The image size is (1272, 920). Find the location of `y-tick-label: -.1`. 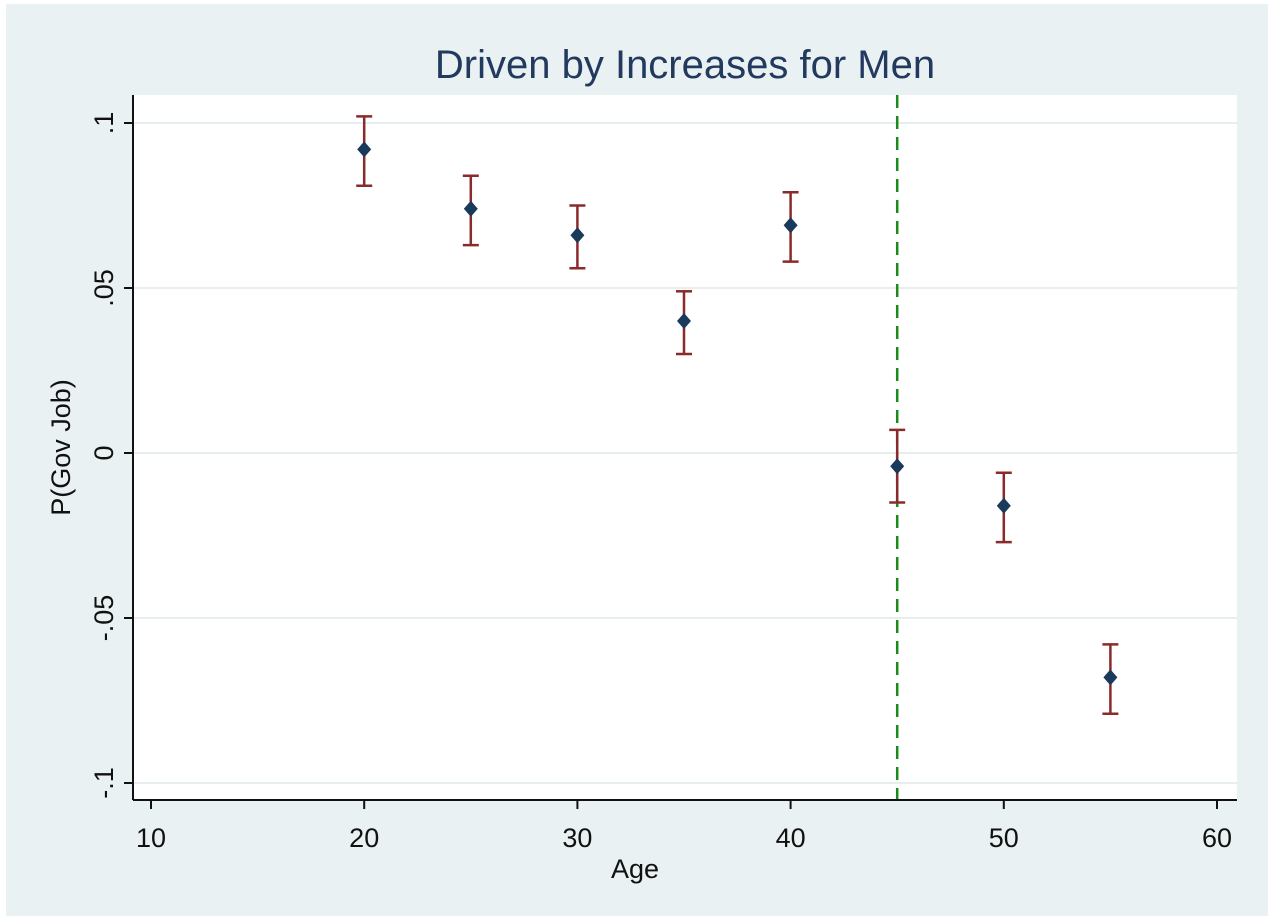

y-tick-label: -.1 is located at coordinates (104, 783).